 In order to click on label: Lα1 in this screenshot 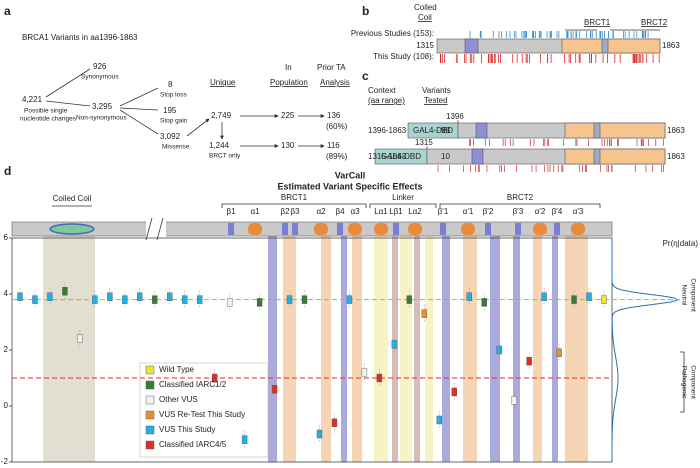, I will do `click(381, 211)`.